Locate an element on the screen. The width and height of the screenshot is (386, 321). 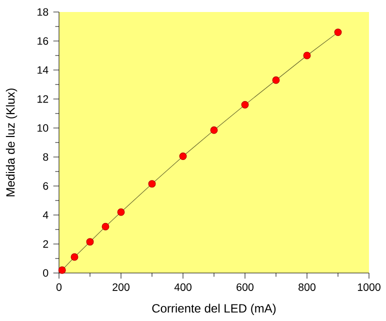
x-tick-label: 600 is located at coordinates (245, 287).